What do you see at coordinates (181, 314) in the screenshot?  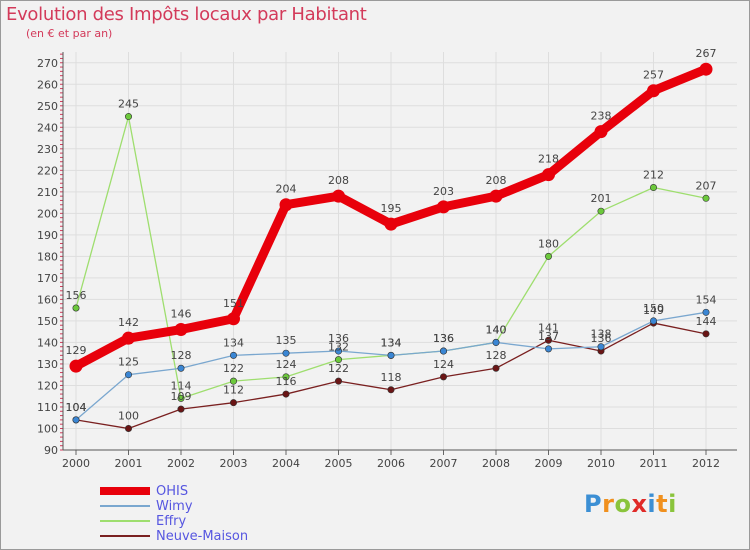 I see `data-label-ohis: 146` at bounding box center [181, 314].